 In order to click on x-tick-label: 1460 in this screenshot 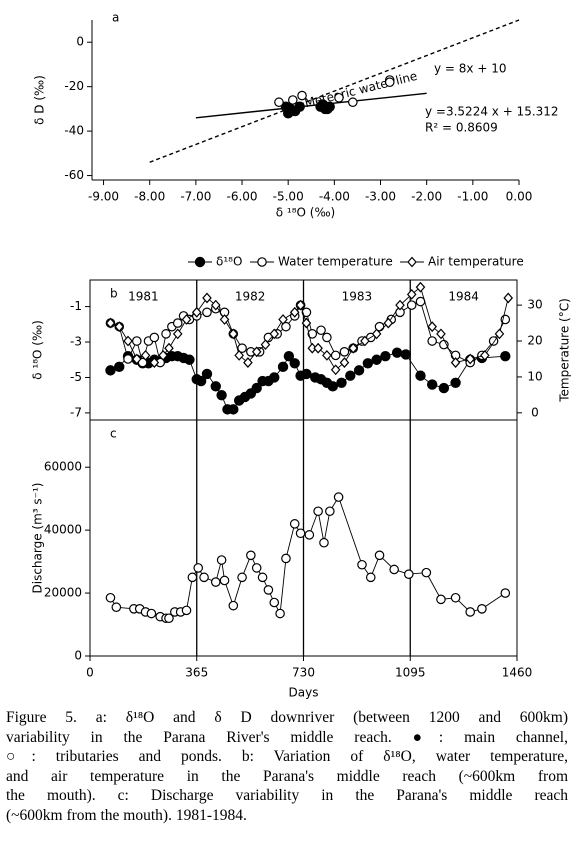, I will do `click(517, 673)`.